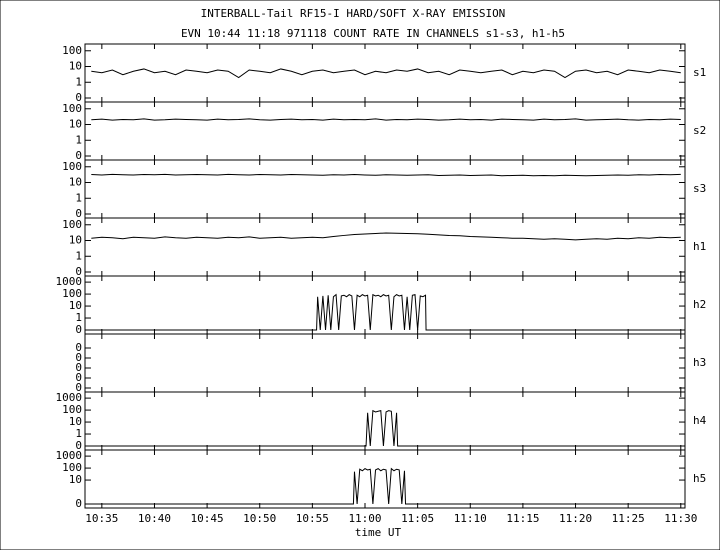 This screenshot has width=720, height=550. I want to click on x-tick-label: 11:00, so click(364, 518).